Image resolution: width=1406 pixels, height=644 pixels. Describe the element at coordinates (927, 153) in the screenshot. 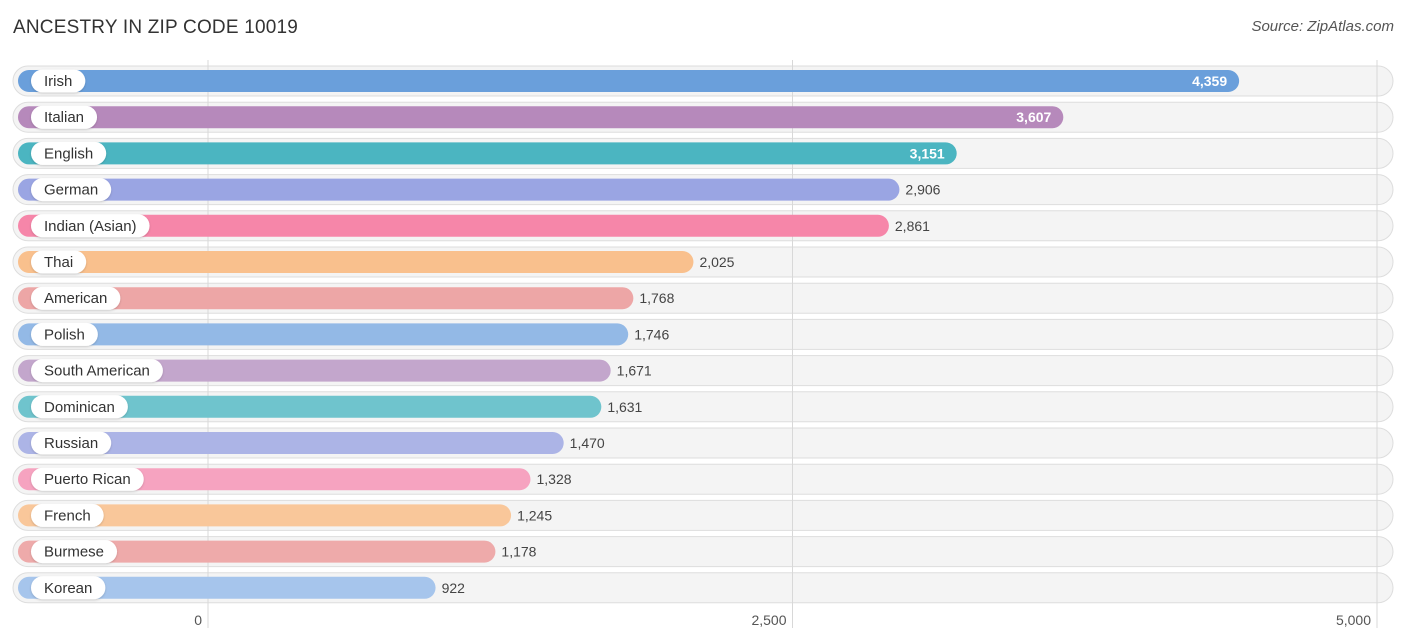

I see `value-label: 3,151` at that location.